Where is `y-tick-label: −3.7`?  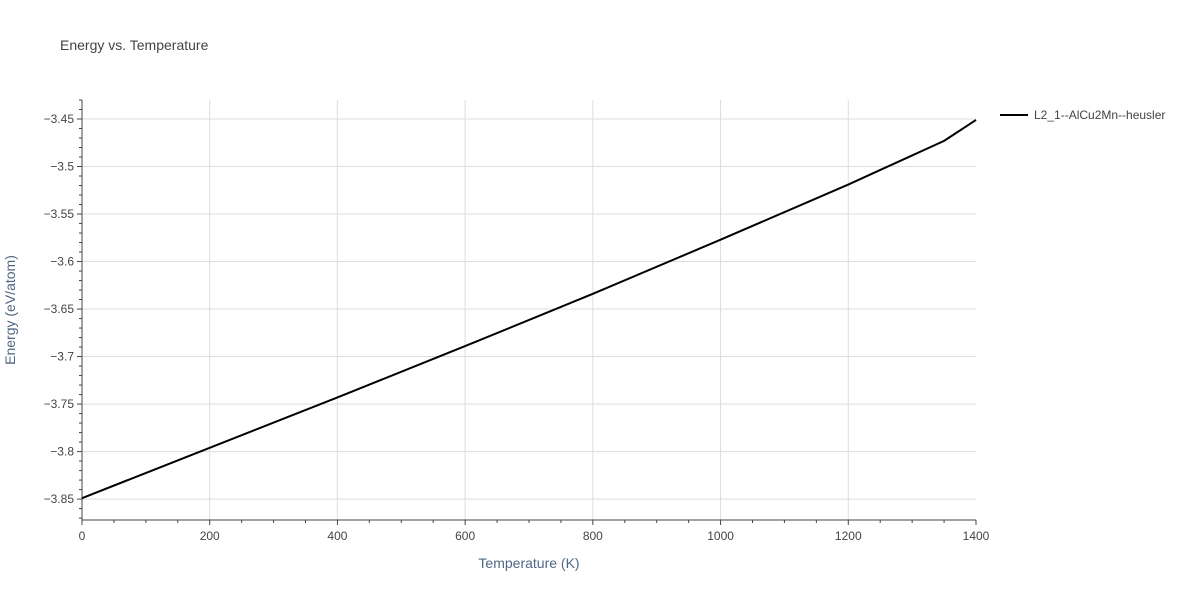
y-tick-label: −3.7 is located at coordinates (62, 357).